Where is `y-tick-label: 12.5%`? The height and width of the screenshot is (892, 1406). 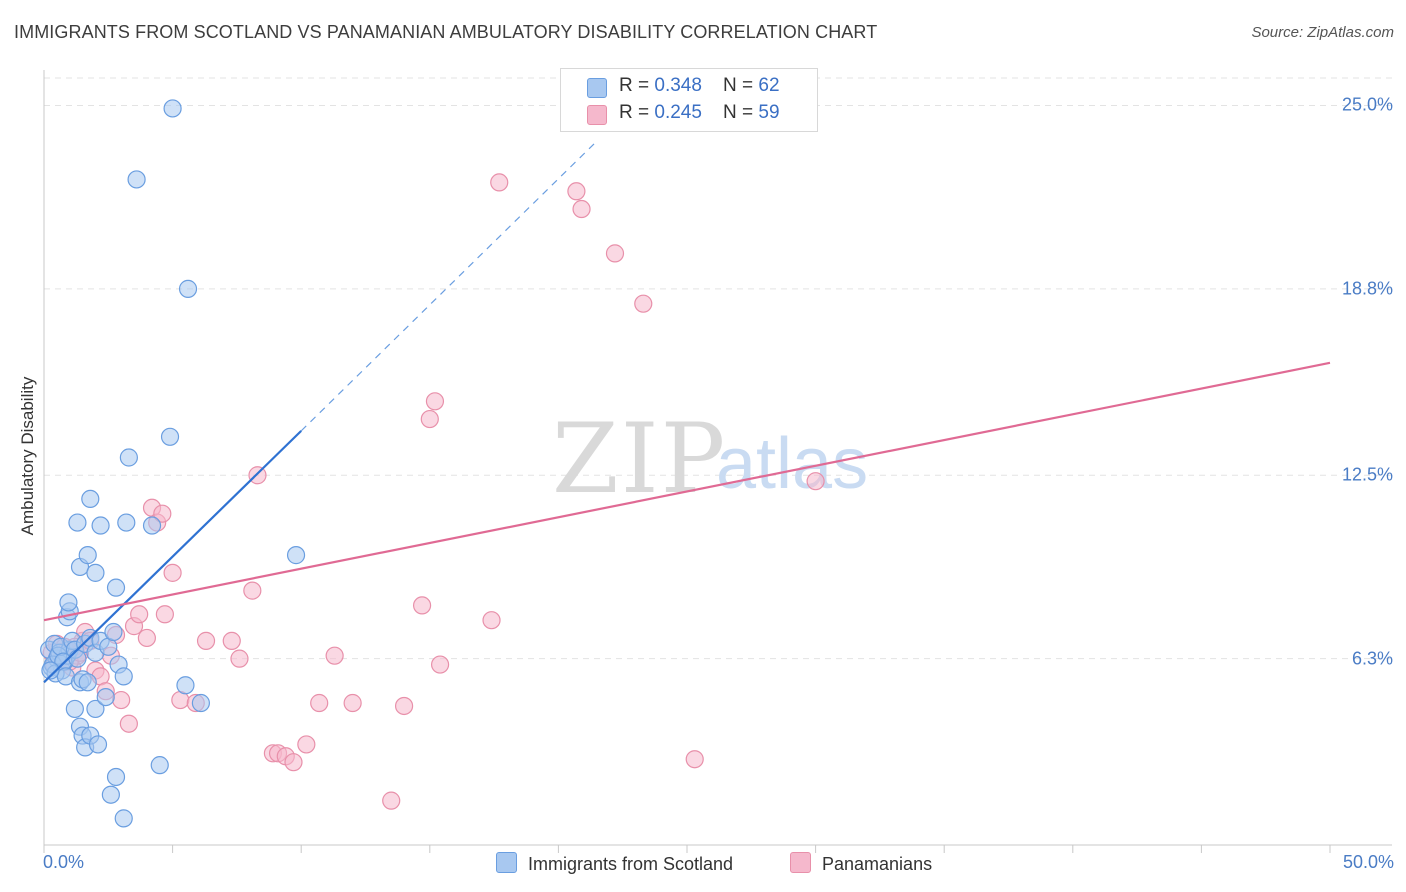 y-tick-label: 12.5% is located at coordinates (1367, 474).